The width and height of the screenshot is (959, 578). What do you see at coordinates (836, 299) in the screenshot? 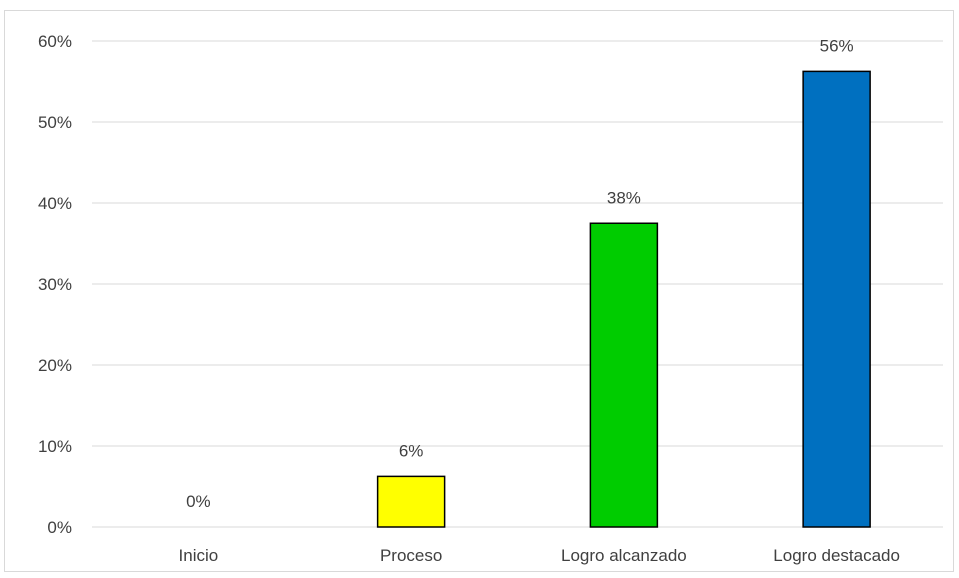
I see `bar-logro-destacado` at bounding box center [836, 299].